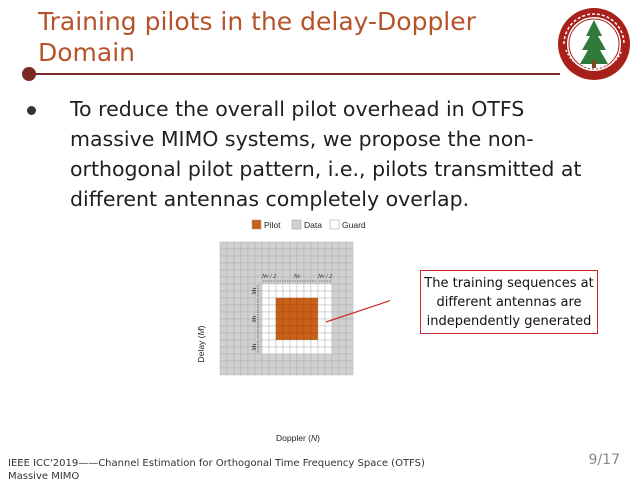 This screenshot has height=483, width=638. What do you see at coordinates (201, 343) in the screenshot?
I see `y-axis-label: Delay (M)` at bounding box center [201, 343].